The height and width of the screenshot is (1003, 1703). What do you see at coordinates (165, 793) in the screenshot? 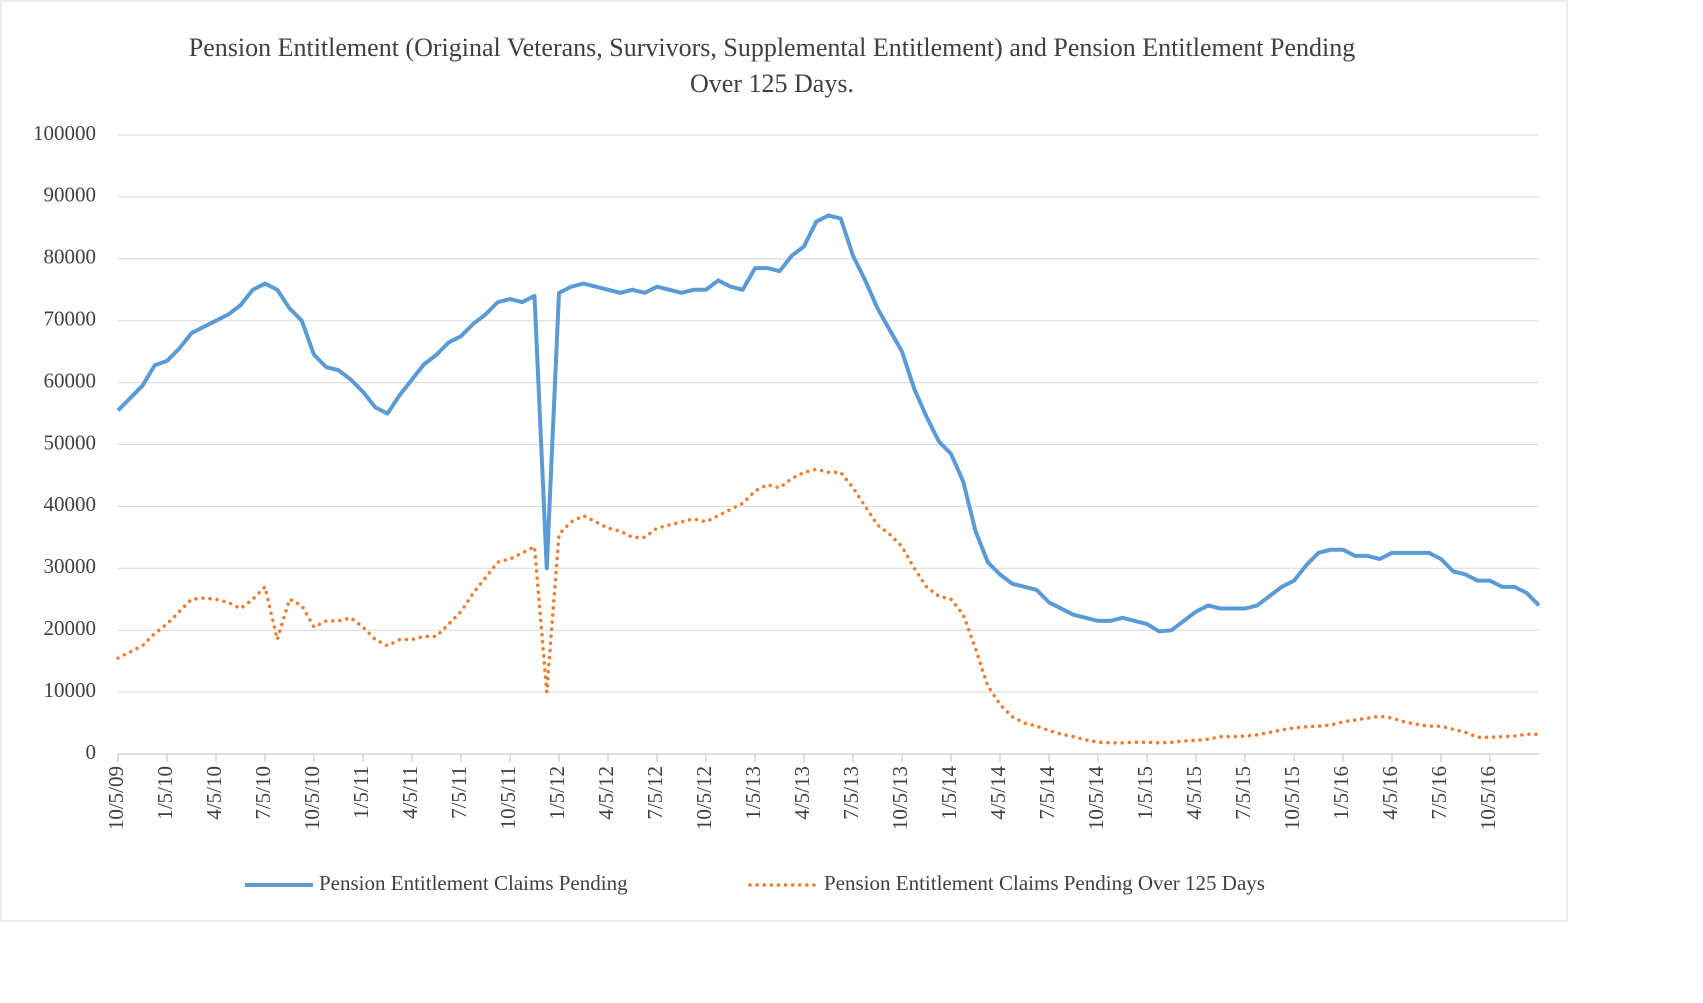
I see `x-tick-label: 1/5/10` at bounding box center [165, 793].